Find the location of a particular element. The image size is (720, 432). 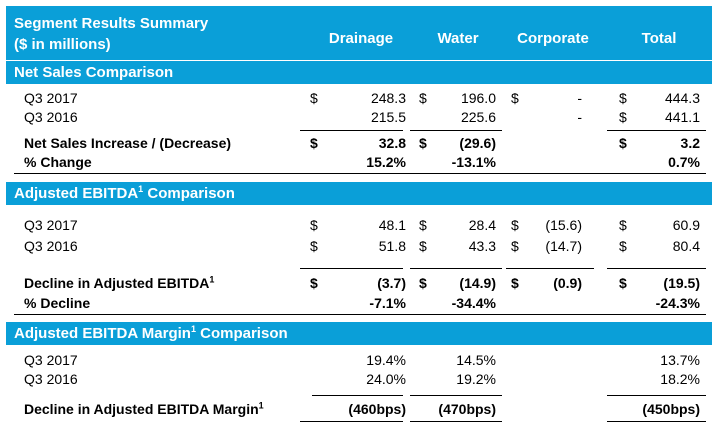

section-net-sales: Net Sales Comparison is located at coordinates (359, 72).